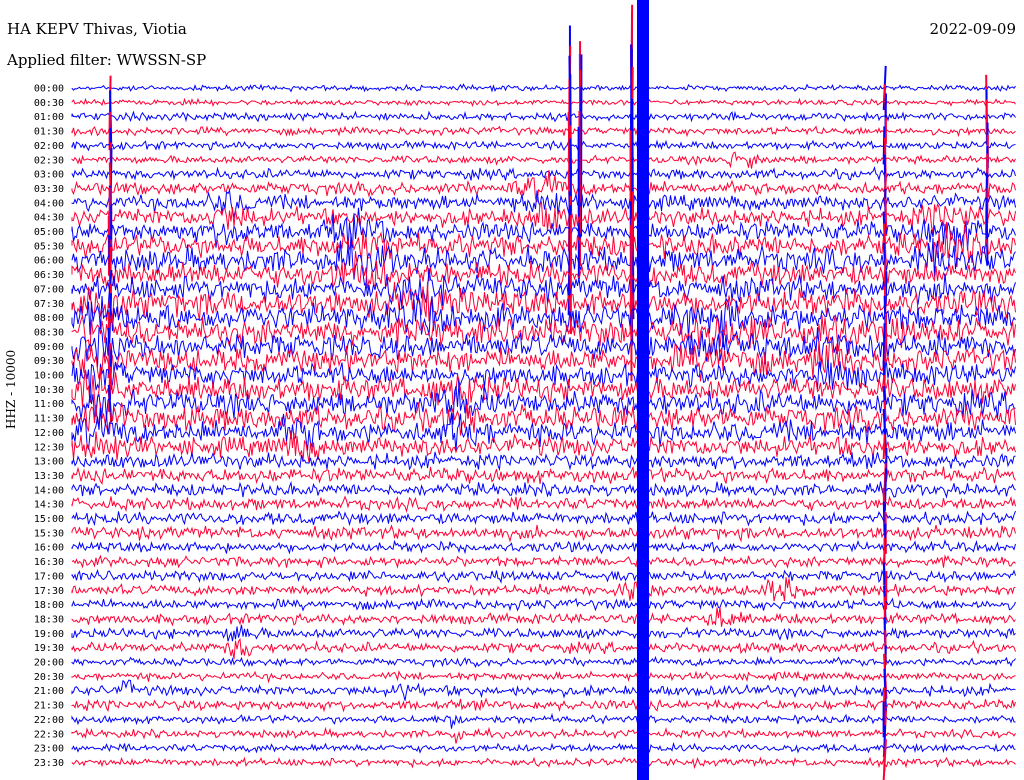 Image resolution: width=1024 pixels, height=780 pixels. Describe the element at coordinates (49, 619) in the screenshot. I see `row-time-label: 18:30` at that location.